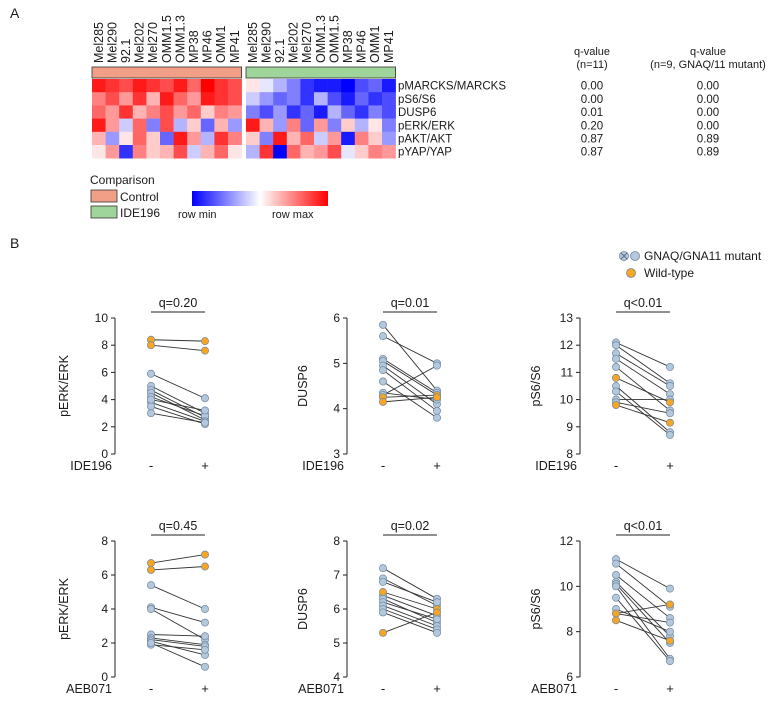 The width and height of the screenshot is (778, 701). What do you see at coordinates (567, 318) in the screenshot?
I see `y-tick-label: 13` at bounding box center [567, 318].